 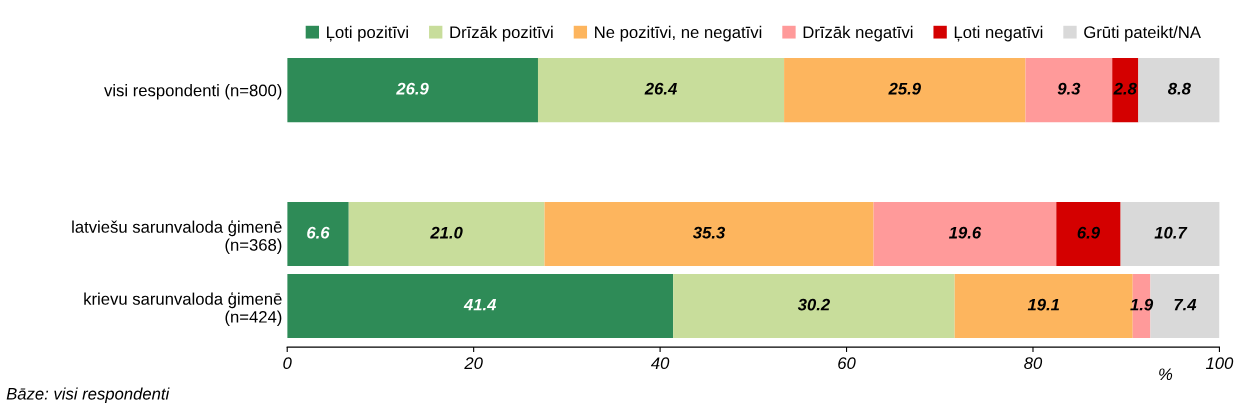 I want to click on y-tick-label: krievu sarunvaloda ģimenē (n=424), so click(x=183, y=309).